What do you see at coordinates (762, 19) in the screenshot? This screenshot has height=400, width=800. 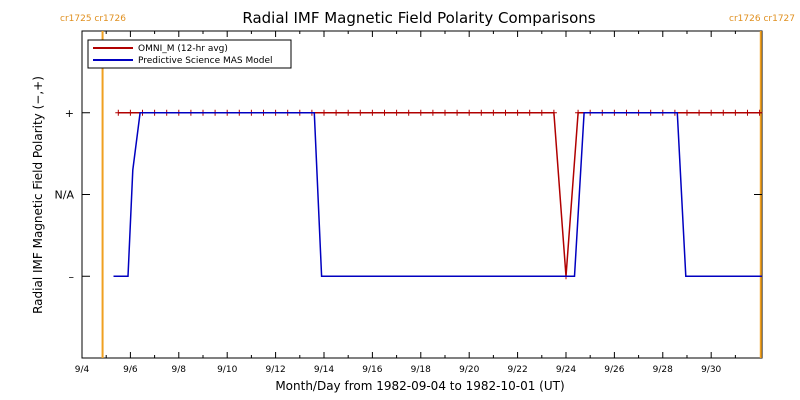 I see `carrington-label-right: cr1726 cr1727` at bounding box center [762, 19].